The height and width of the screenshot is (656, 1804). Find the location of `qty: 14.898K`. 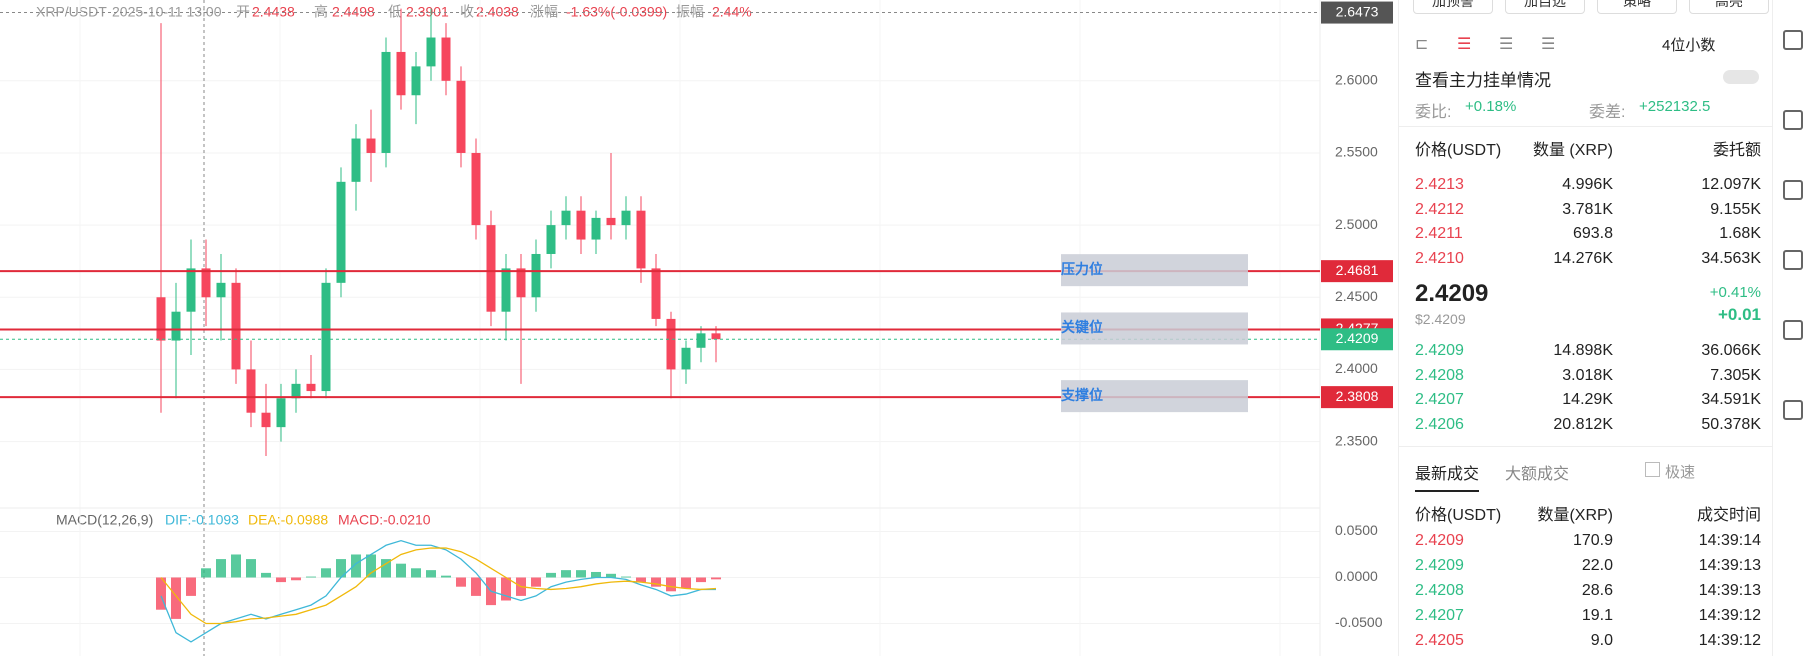

qty: 14.898K is located at coordinates (1583, 350).